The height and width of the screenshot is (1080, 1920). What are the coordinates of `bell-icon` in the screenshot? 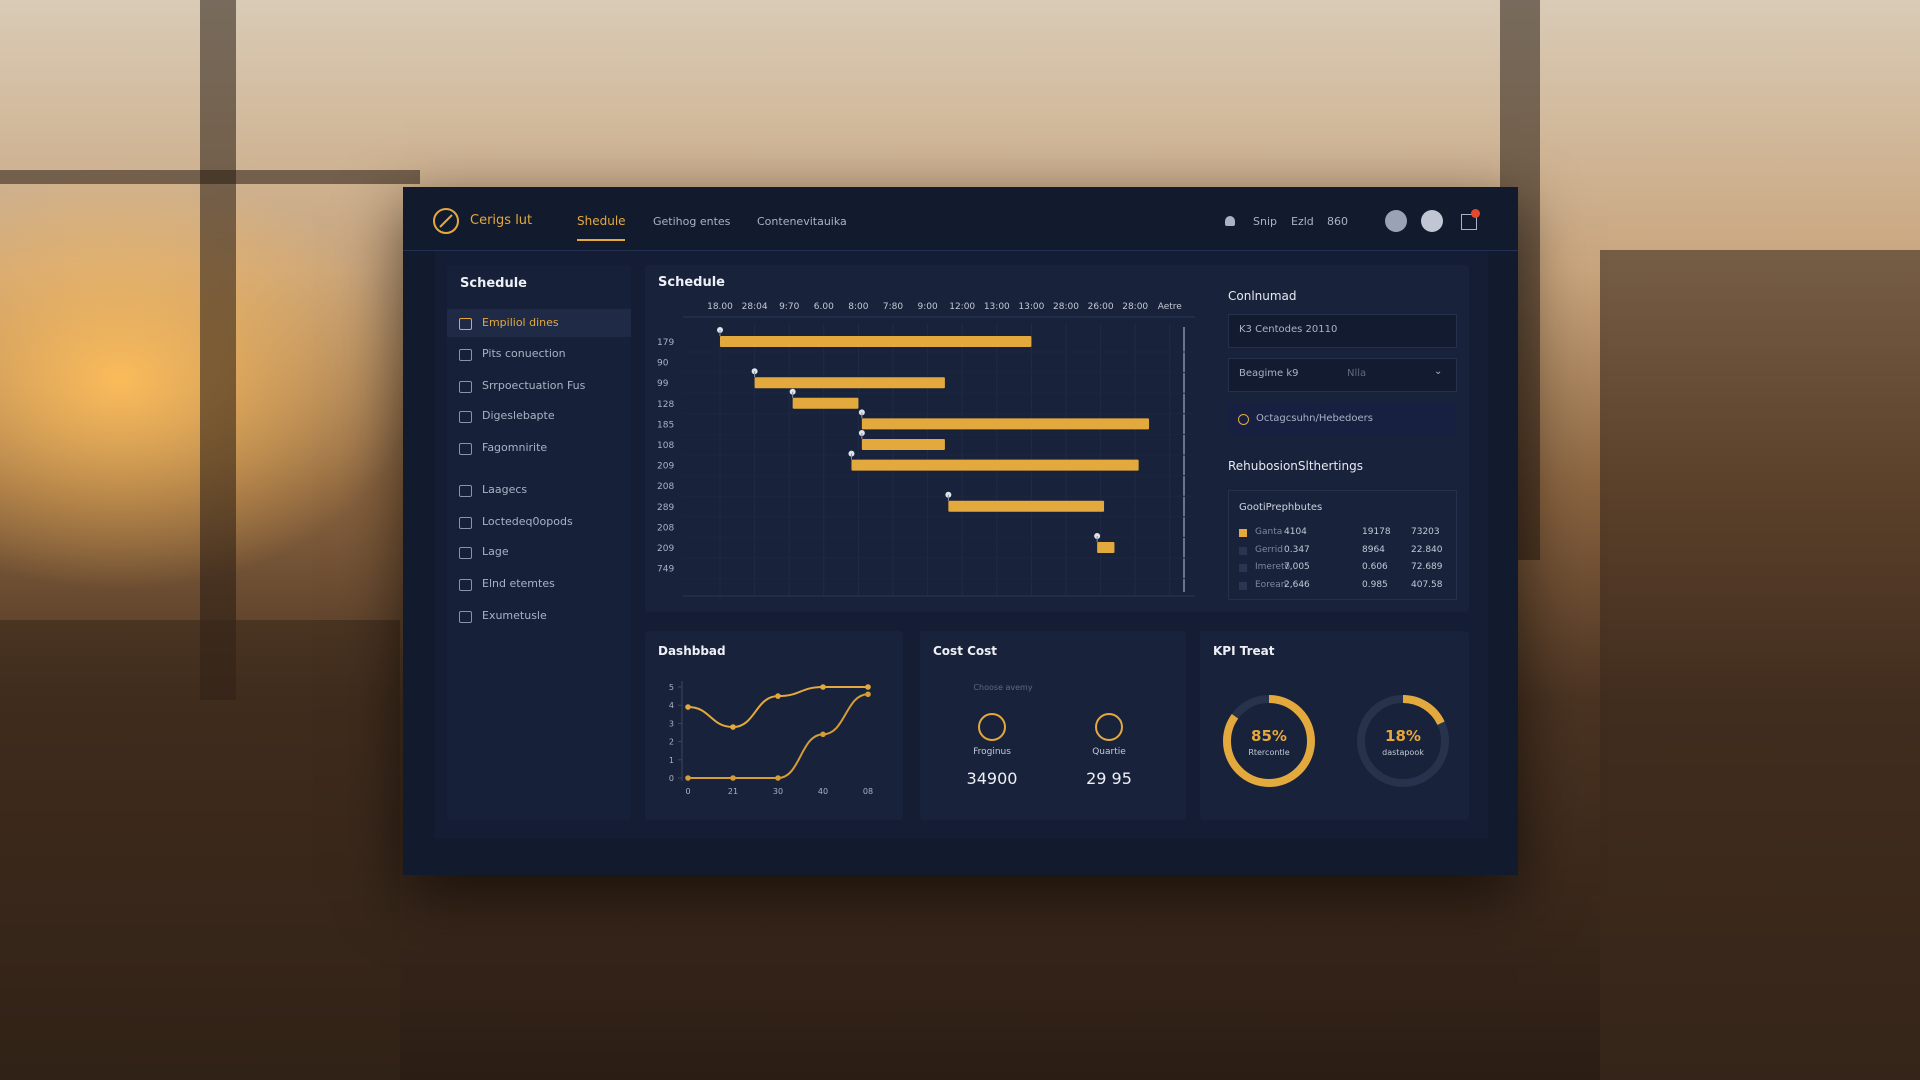 It's located at (1230, 221).